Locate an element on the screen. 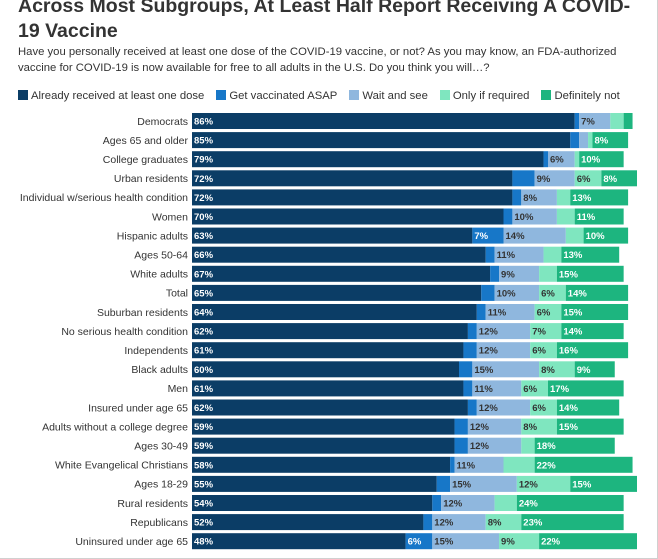  legend-item-4: Definitely not is located at coordinates (580, 96).